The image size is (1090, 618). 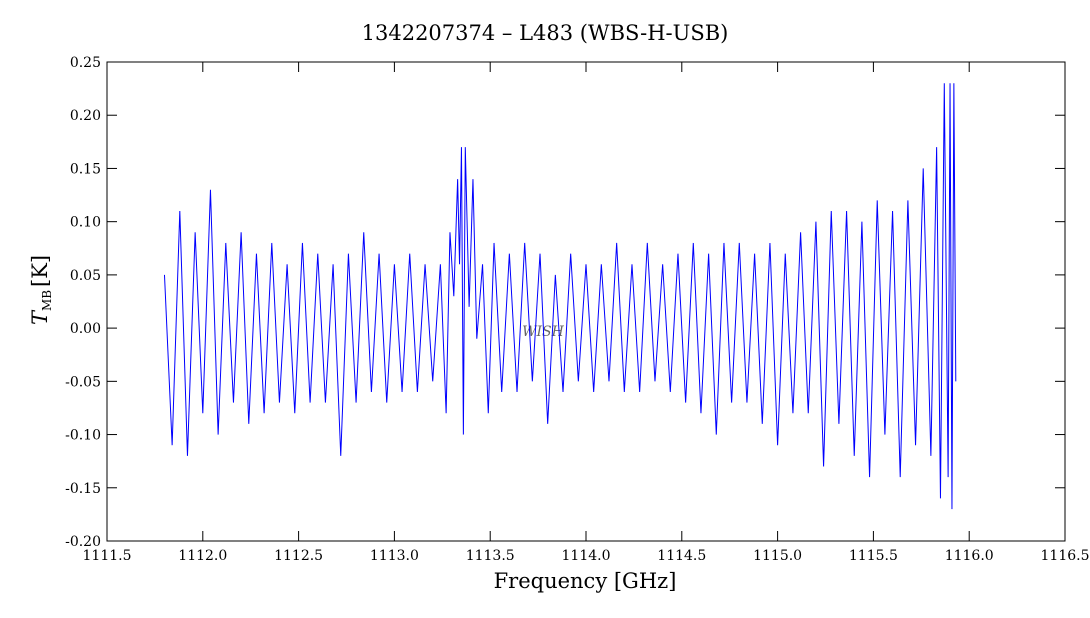 I want to click on y-tick-label: -0.20, so click(x=83, y=542).